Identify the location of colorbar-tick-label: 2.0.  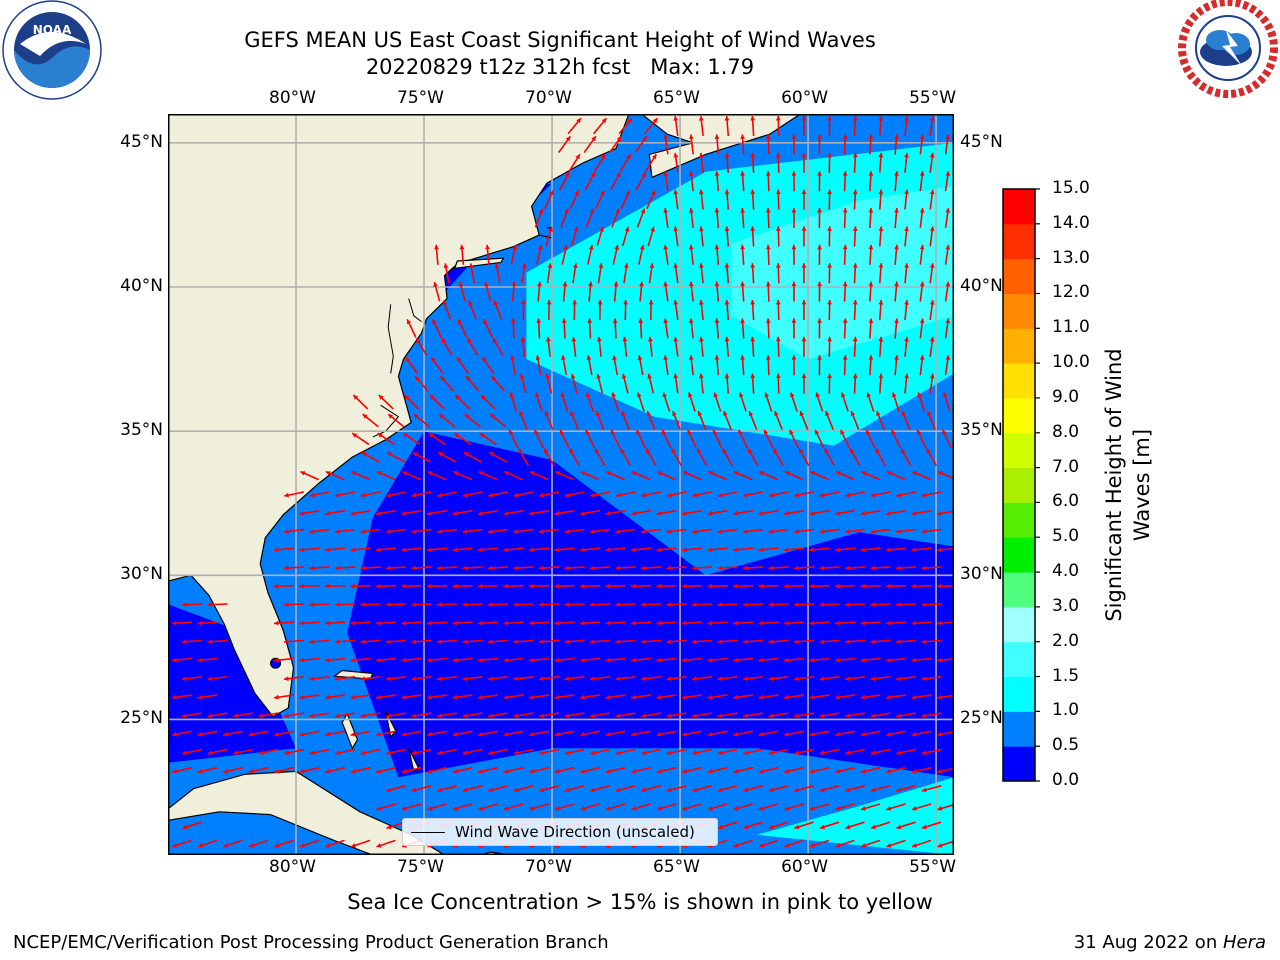
(1066, 640).